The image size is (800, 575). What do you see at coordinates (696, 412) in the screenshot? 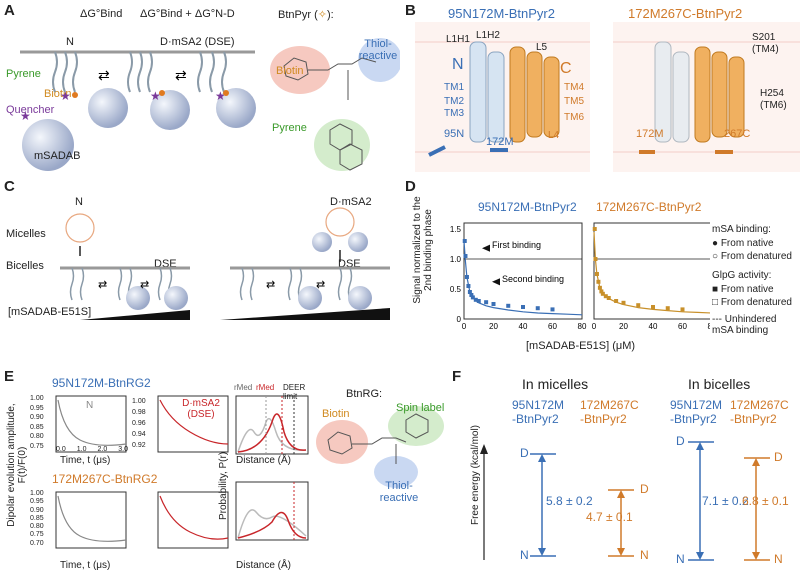
I see `group-3-name: 95N172M -BtnPyr2` at bounding box center [696, 412].